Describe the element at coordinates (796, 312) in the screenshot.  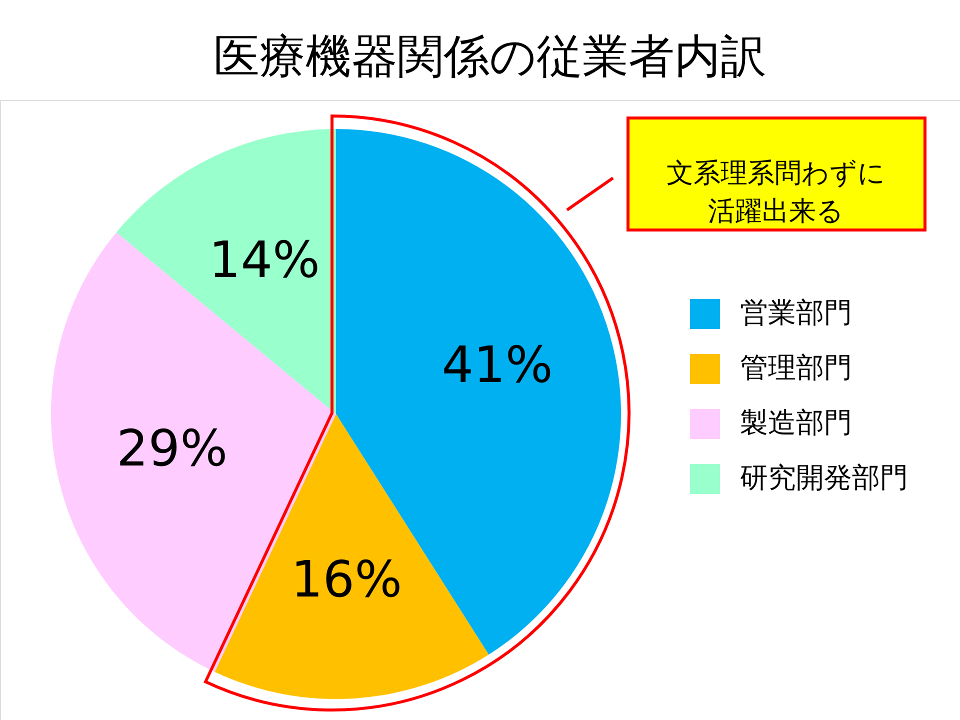
I see `legend-label: 営業部門` at that location.